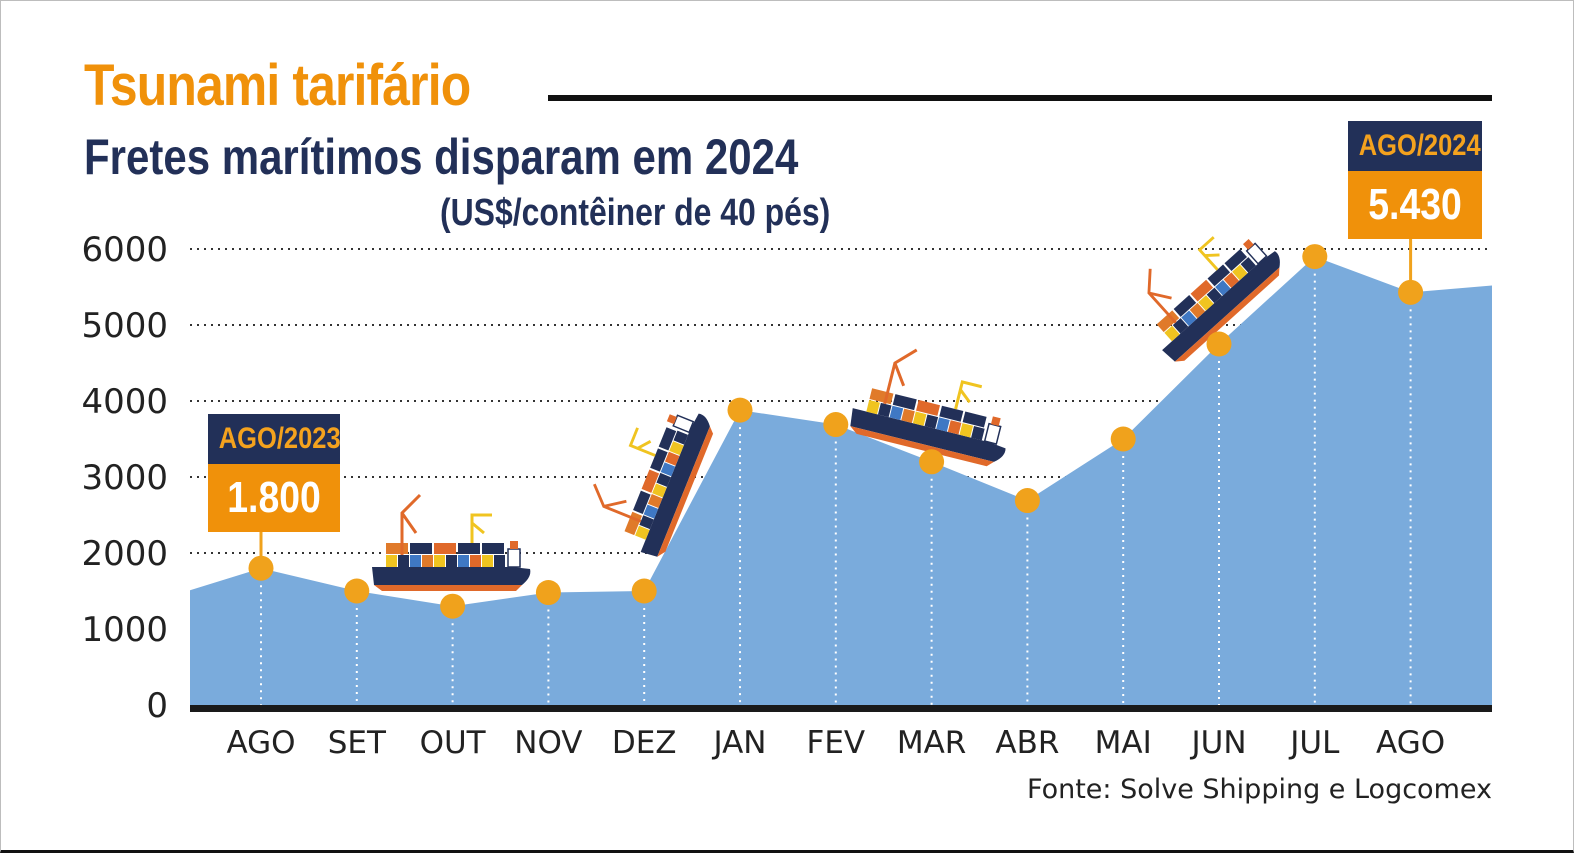 The image size is (1576, 855). What do you see at coordinates (157, 706) in the screenshot?
I see `y-tick-label: 0` at bounding box center [157, 706].